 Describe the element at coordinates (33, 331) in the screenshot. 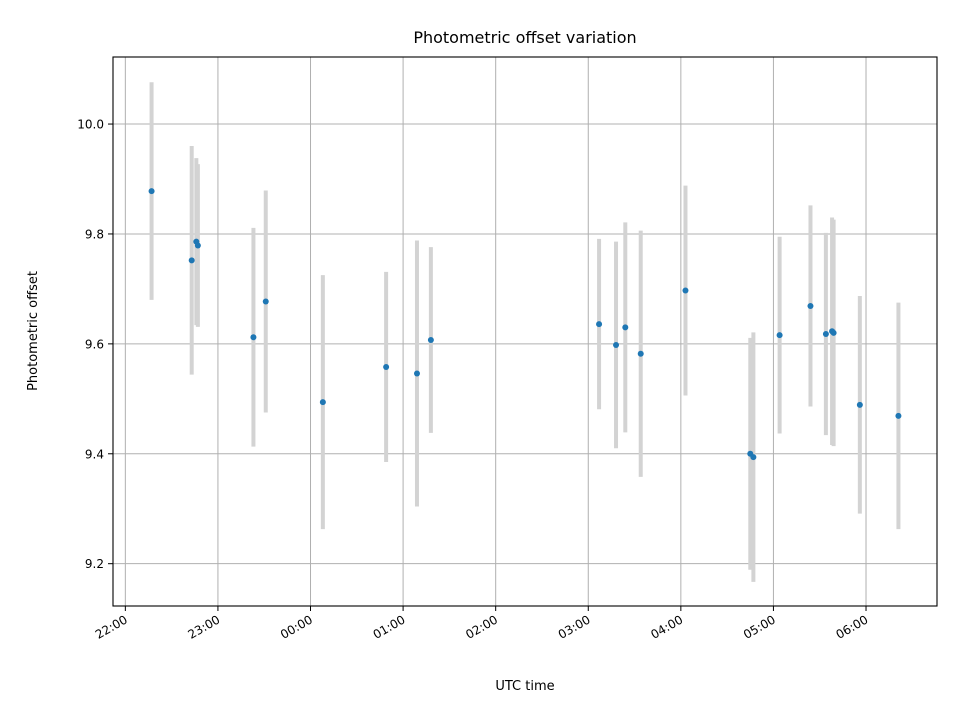

I see `y-axis-label: Photometric offset` at that location.